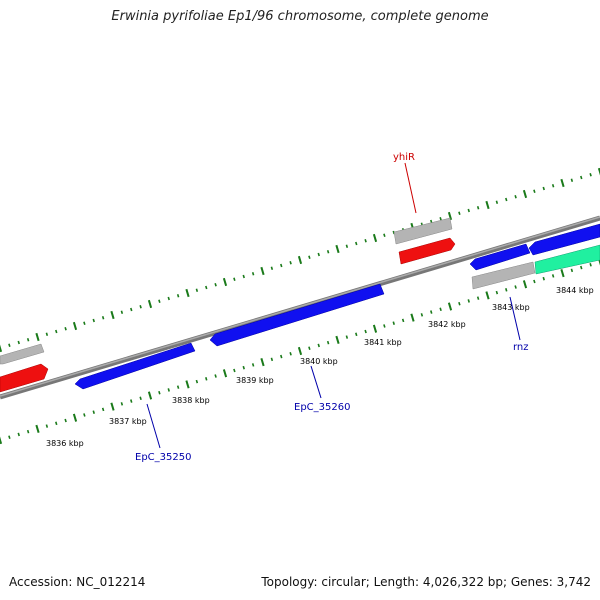  What do you see at coordinates (77, 582) in the screenshot?
I see `accession-text: Accession: NC_012214` at bounding box center [77, 582].